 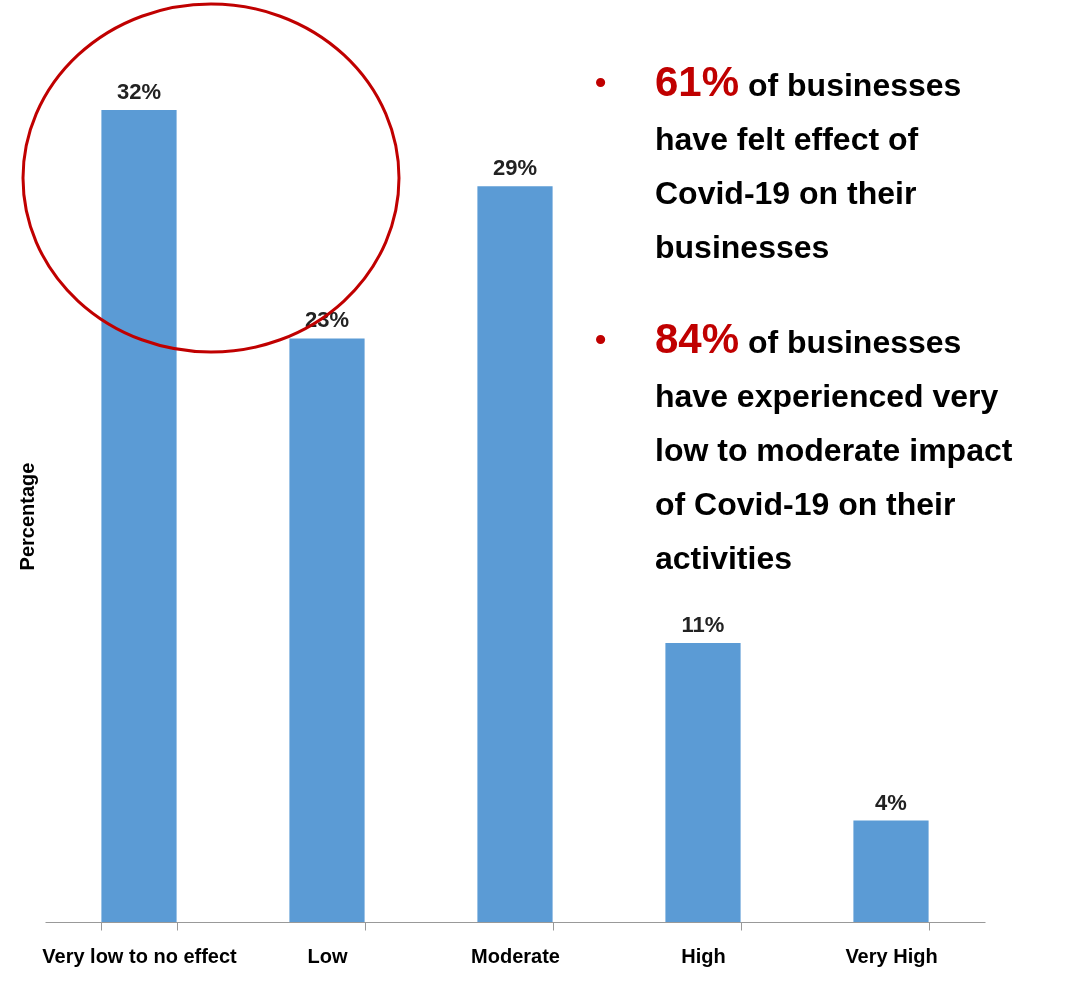 I want to click on data-label: 32%, so click(x=139, y=91).